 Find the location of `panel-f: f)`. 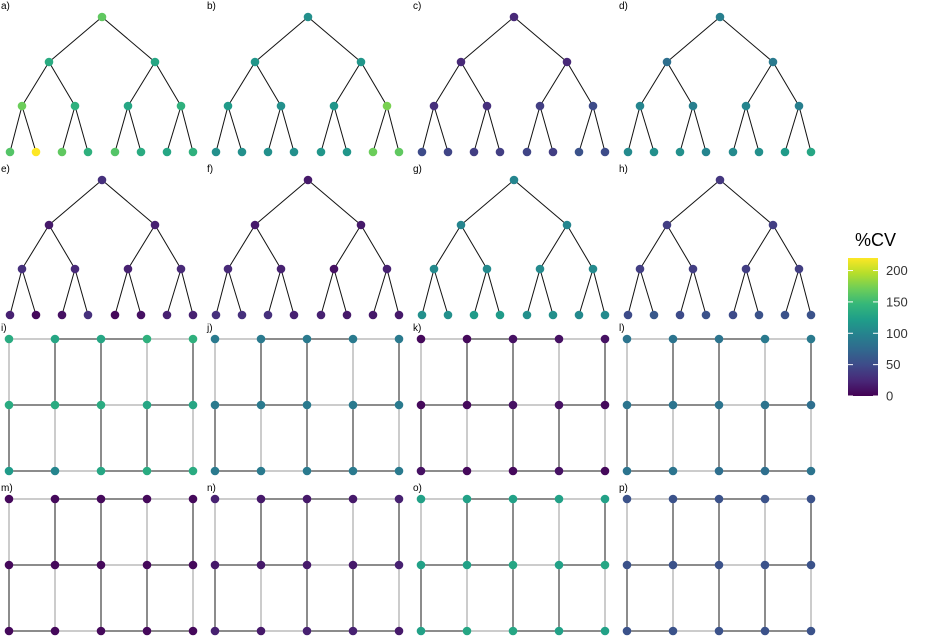

panel-f: f) is located at coordinates (305, 242).